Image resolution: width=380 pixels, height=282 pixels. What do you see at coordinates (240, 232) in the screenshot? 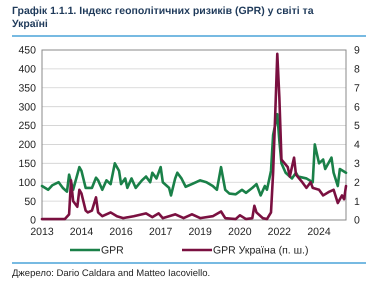
I see `x-tick-label: 2020` at bounding box center [240, 232].